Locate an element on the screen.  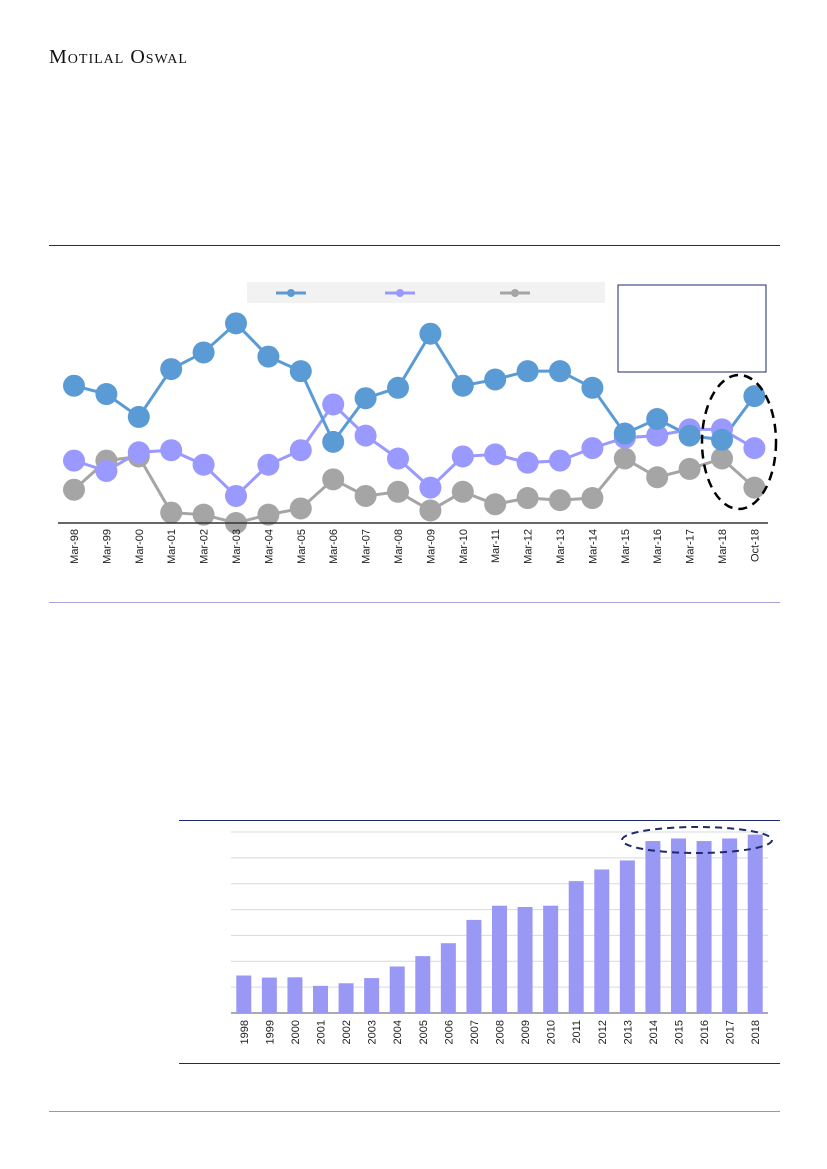
bar-tick-label-2013: 2013 is located at coordinates (628, 1032).